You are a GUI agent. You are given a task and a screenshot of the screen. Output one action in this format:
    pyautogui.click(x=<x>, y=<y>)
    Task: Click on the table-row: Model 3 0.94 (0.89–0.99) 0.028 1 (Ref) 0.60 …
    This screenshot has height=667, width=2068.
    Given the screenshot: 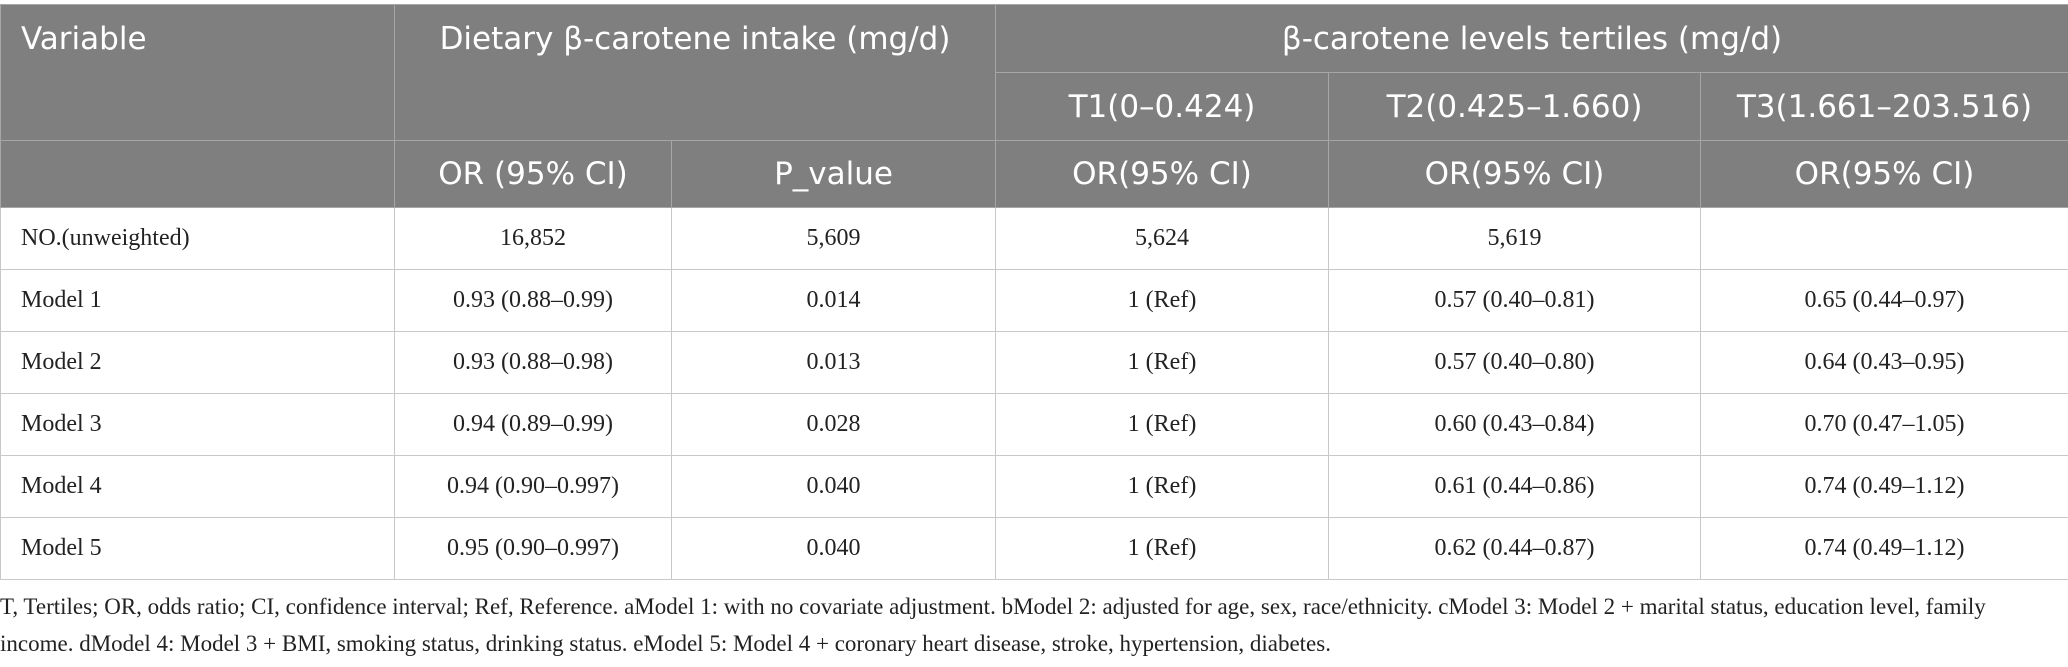 What is the action you would take?
    pyautogui.click(x=1034, y=424)
    